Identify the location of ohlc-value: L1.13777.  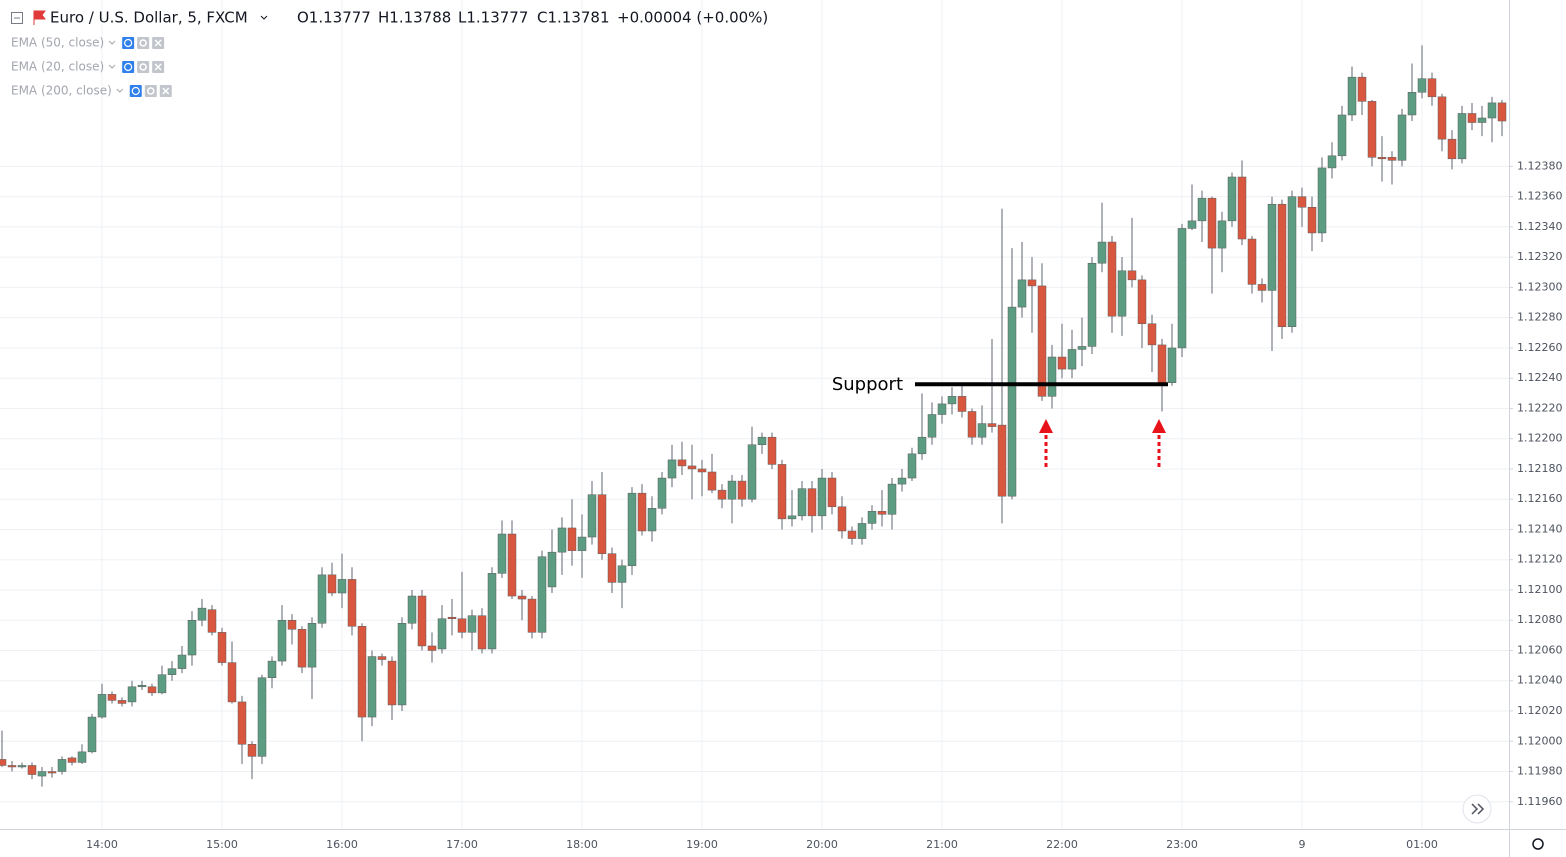
(493, 18).